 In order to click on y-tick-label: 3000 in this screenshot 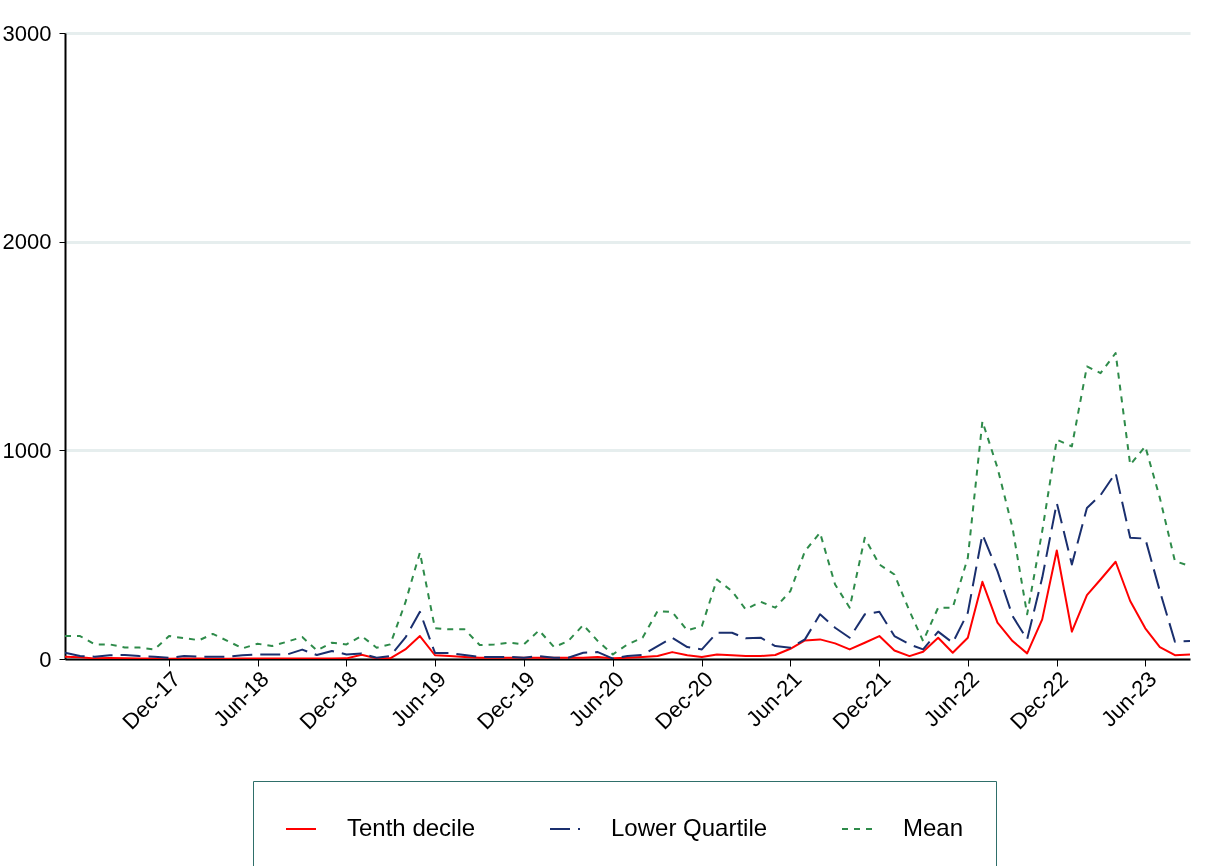, I will do `click(27, 33)`.